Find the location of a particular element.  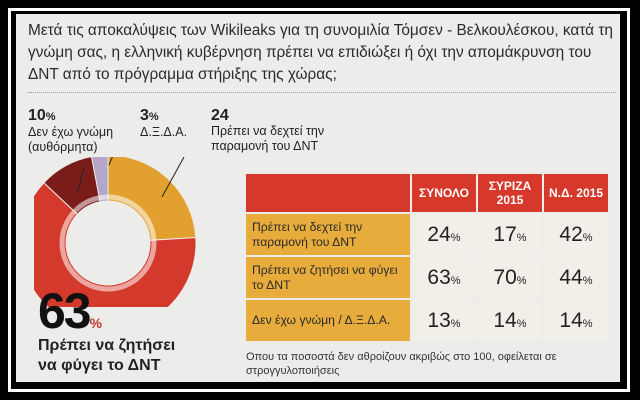

no-opinion-label-line2: (αυθόρμητα) is located at coordinates (63, 147).